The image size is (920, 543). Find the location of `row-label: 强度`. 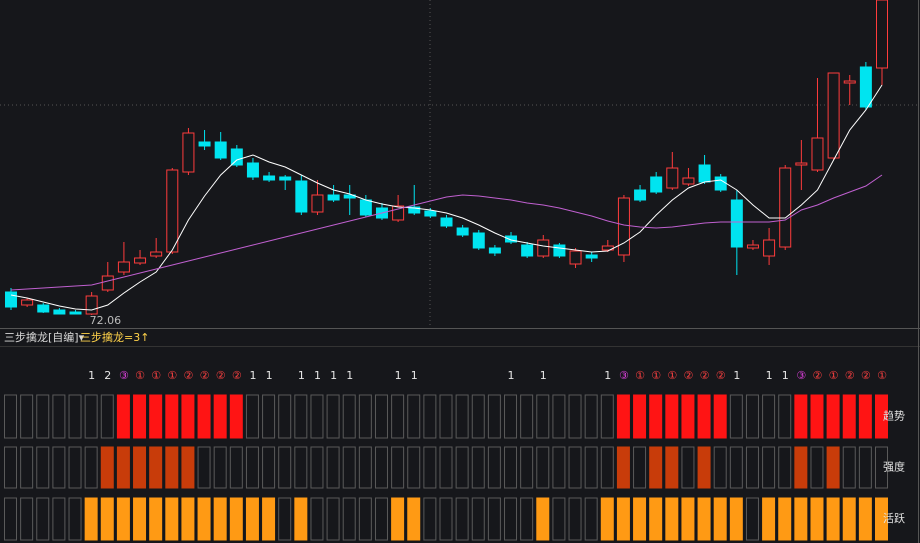

row-label: 强度 is located at coordinates (894, 467).